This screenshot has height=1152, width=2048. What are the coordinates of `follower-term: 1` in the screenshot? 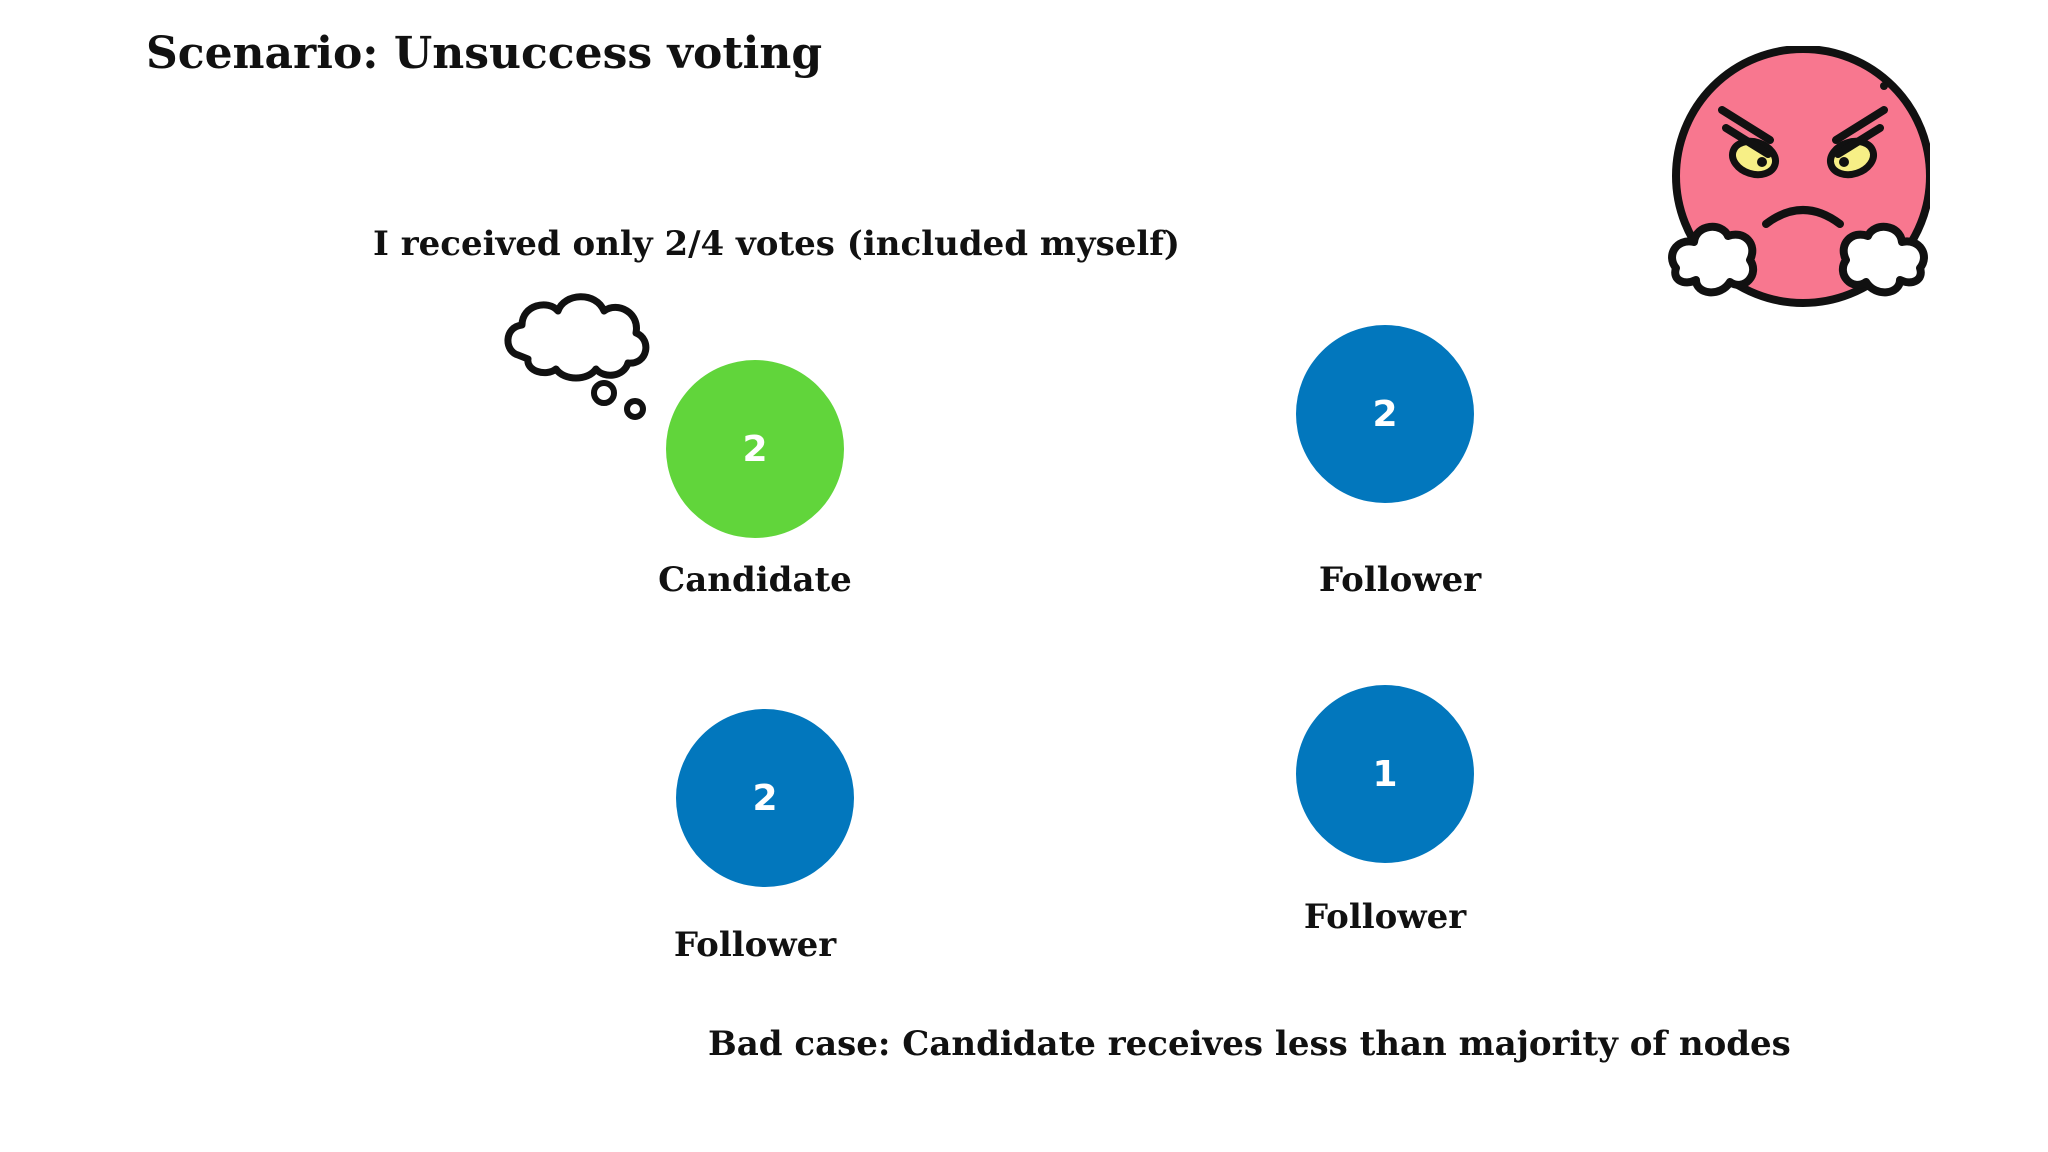 It's located at (1385, 774).